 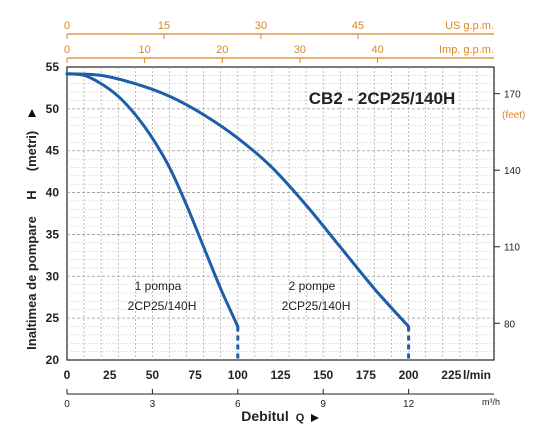 What do you see at coordinates (53, 318) in the screenshot?
I see `y-tick-label: 25` at bounding box center [53, 318].